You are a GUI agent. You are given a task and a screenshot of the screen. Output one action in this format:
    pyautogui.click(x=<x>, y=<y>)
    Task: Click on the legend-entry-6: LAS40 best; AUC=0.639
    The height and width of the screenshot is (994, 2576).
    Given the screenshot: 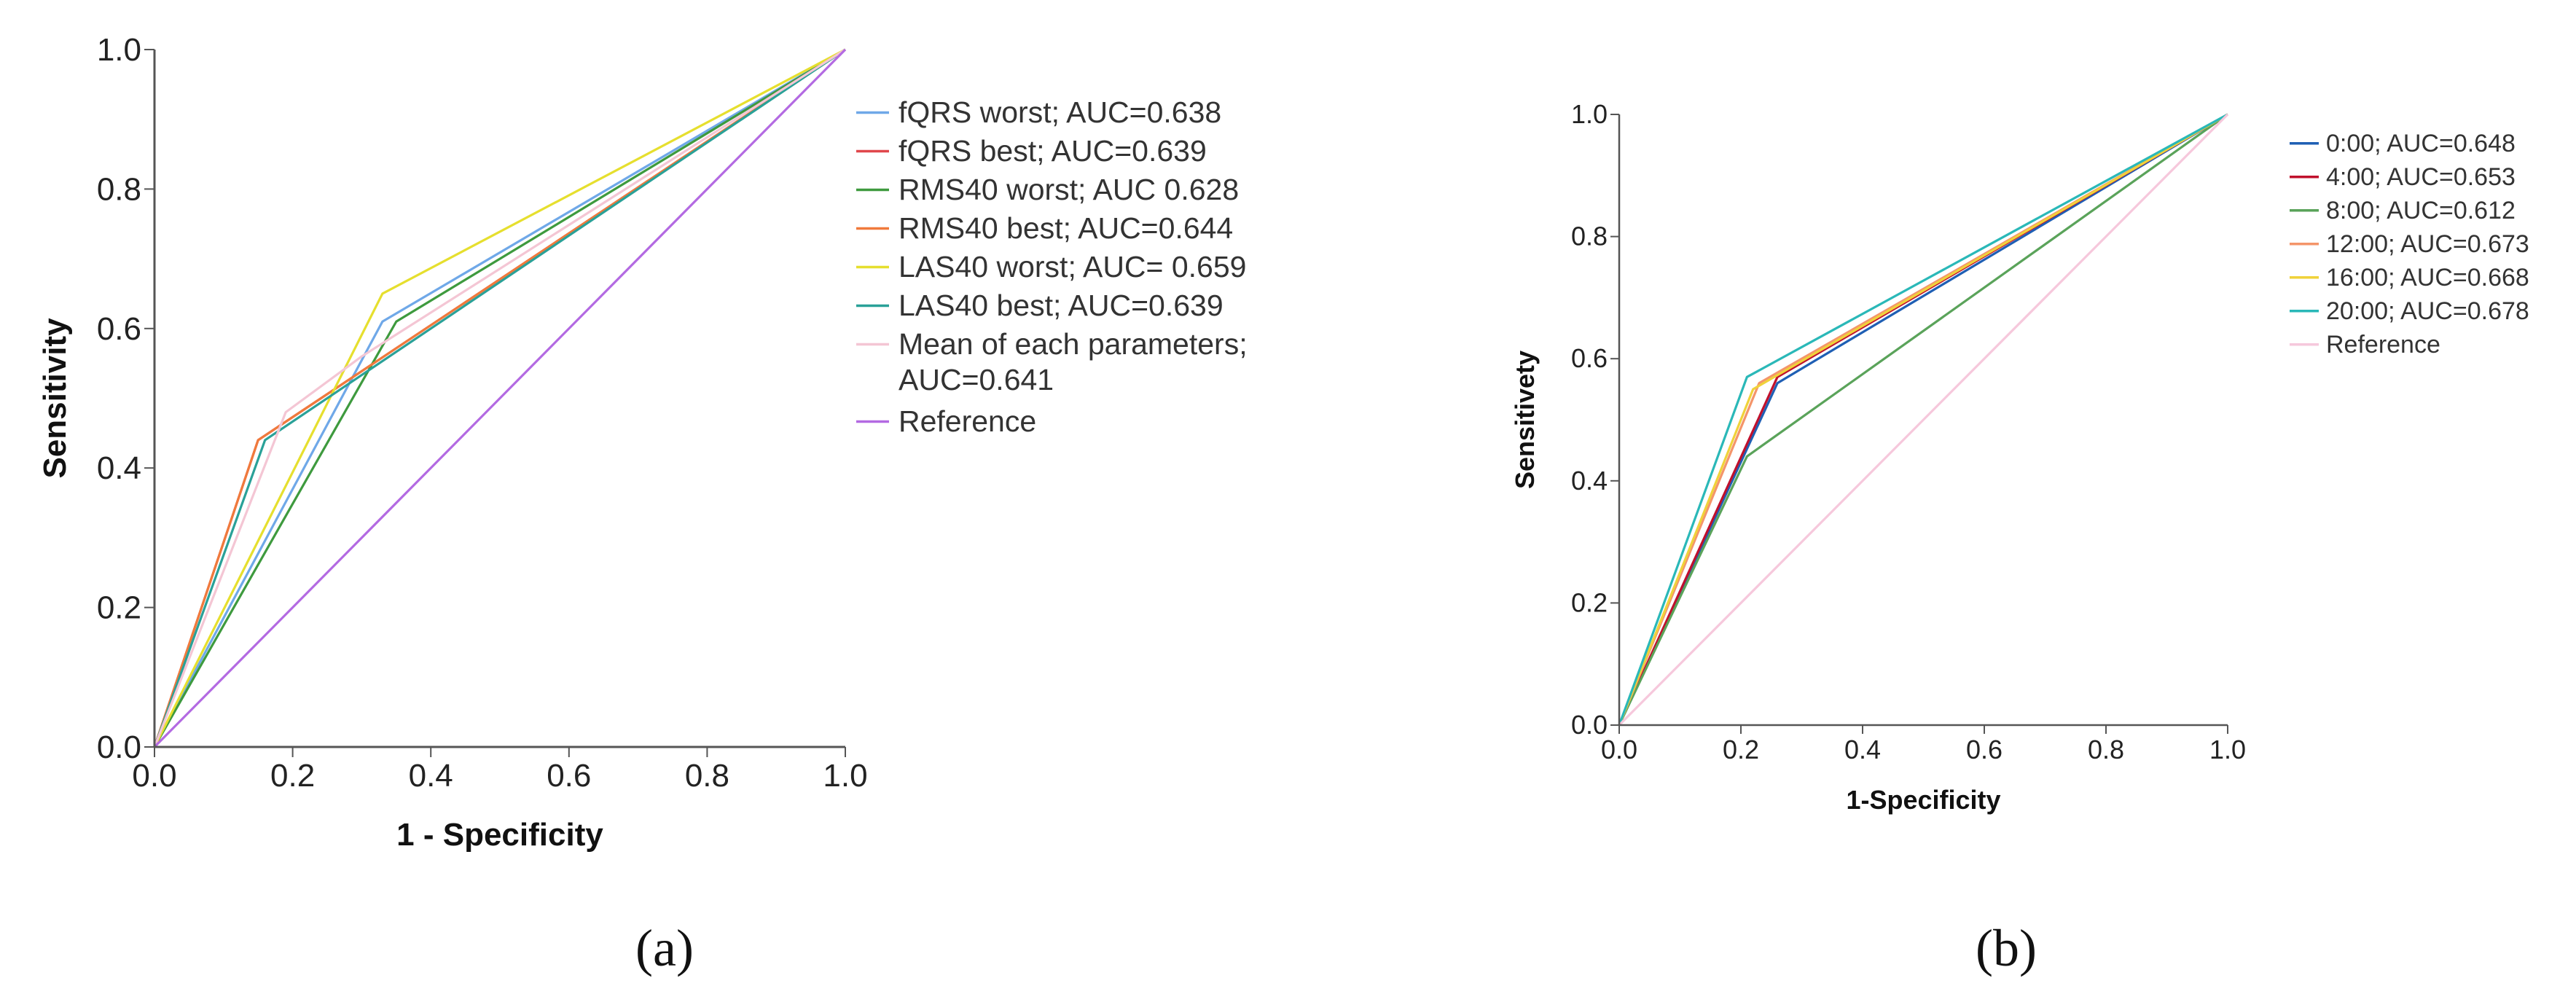 What is the action you would take?
    pyautogui.click(x=1061, y=305)
    